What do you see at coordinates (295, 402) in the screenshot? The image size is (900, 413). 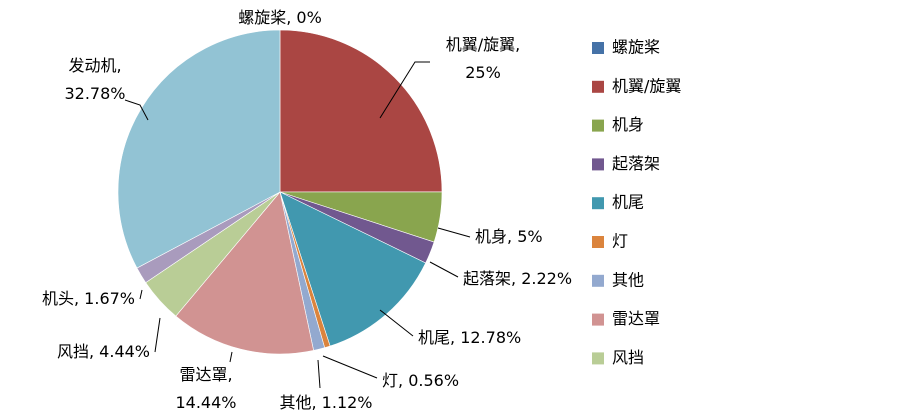 I see `label-name: 其他` at bounding box center [295, 402].